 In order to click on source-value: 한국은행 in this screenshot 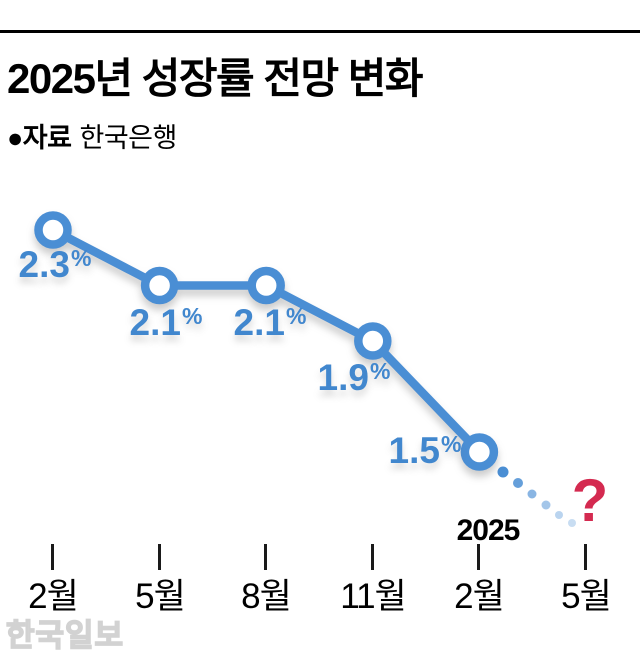, I will do `click(128, 138)`.